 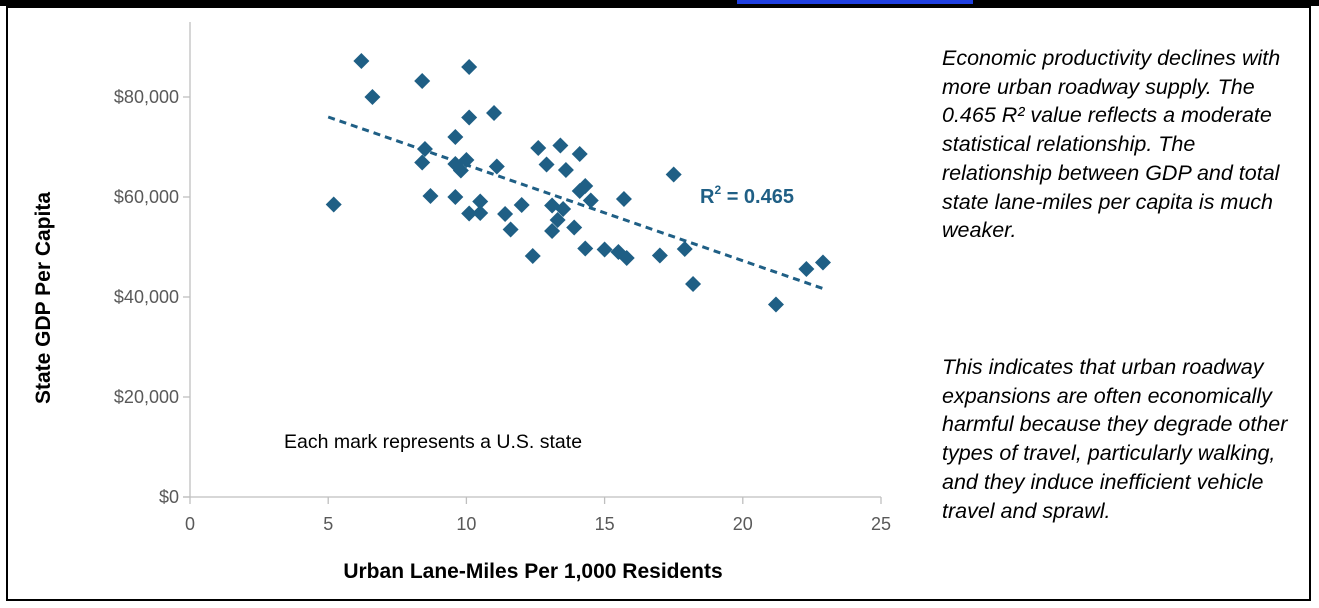 I want to click on top-link-highlight, so click(x=855, y=2).